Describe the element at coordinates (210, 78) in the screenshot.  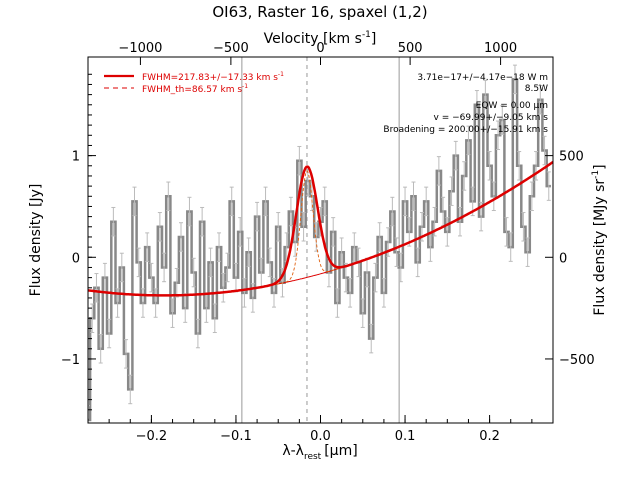
I see `legend-label-fwhm-text: FWHM=217.83+/−17.33 km s` at that location.